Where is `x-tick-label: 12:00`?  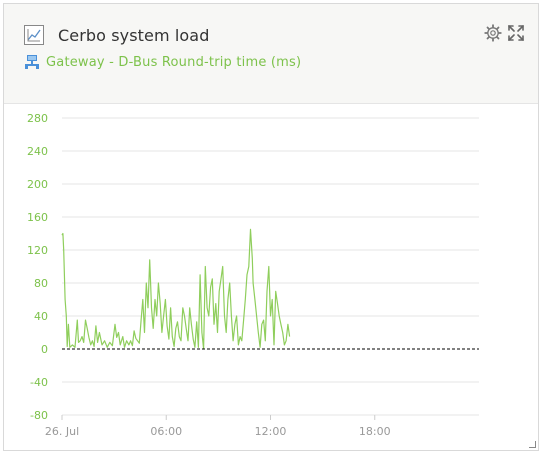
x-tick-label: 12:00 is located at coordinates (271, 431).